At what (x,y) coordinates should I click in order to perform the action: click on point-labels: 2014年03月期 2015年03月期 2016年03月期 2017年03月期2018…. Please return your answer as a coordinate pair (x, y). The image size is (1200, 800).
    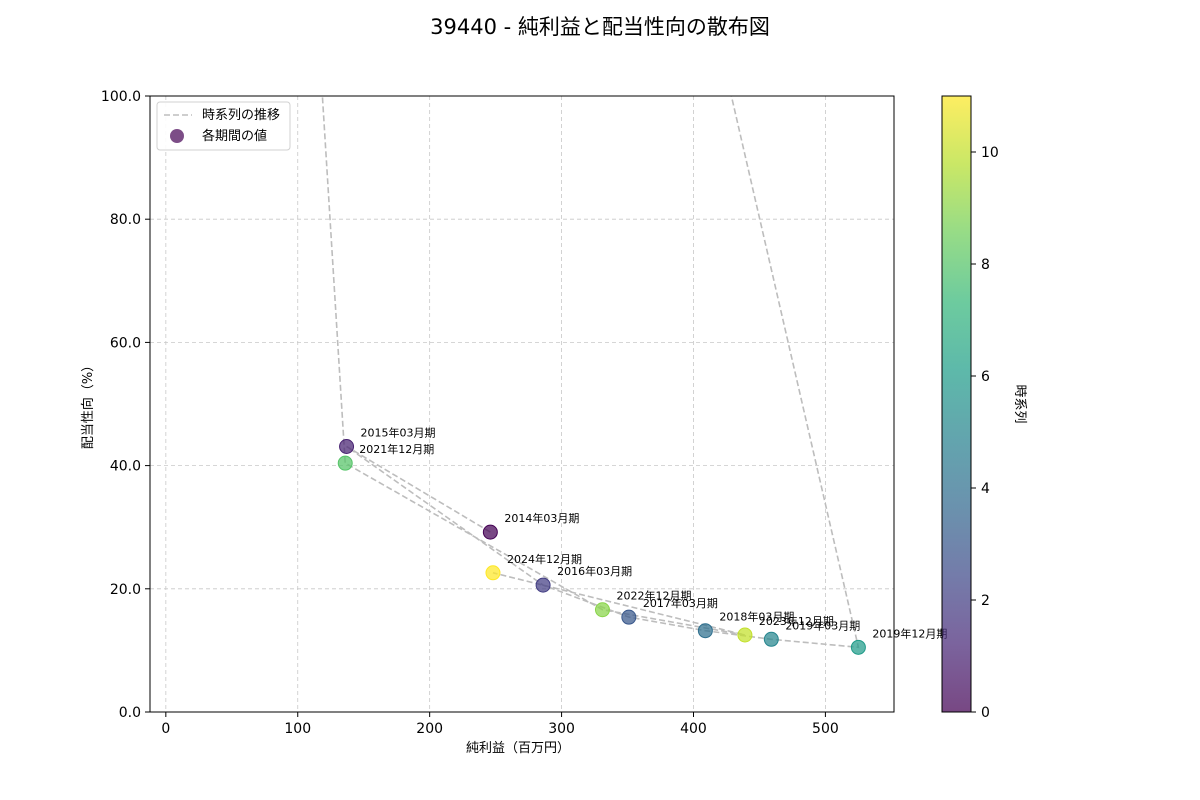
    Looking at the image, I should click on (653, 533).